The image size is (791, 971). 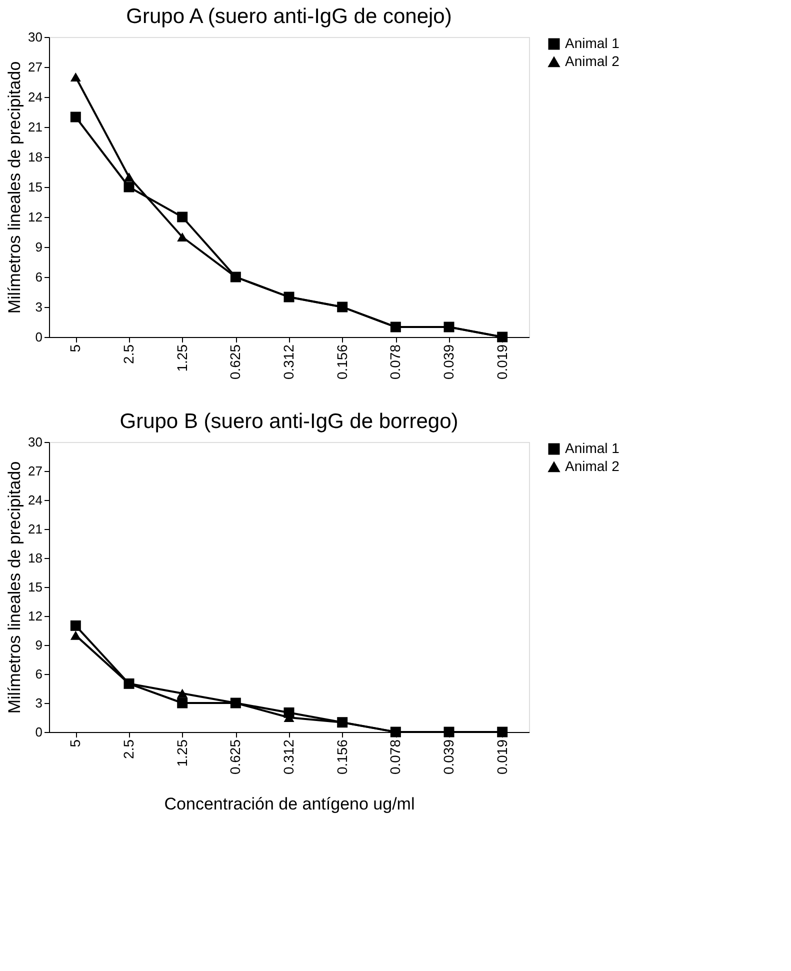 What do you see at coordinates (289, 16) in the screenshot?
I see `chart-title: Grupo A (suero anti-IgG de conejo)` at bounding box center [289, 16].